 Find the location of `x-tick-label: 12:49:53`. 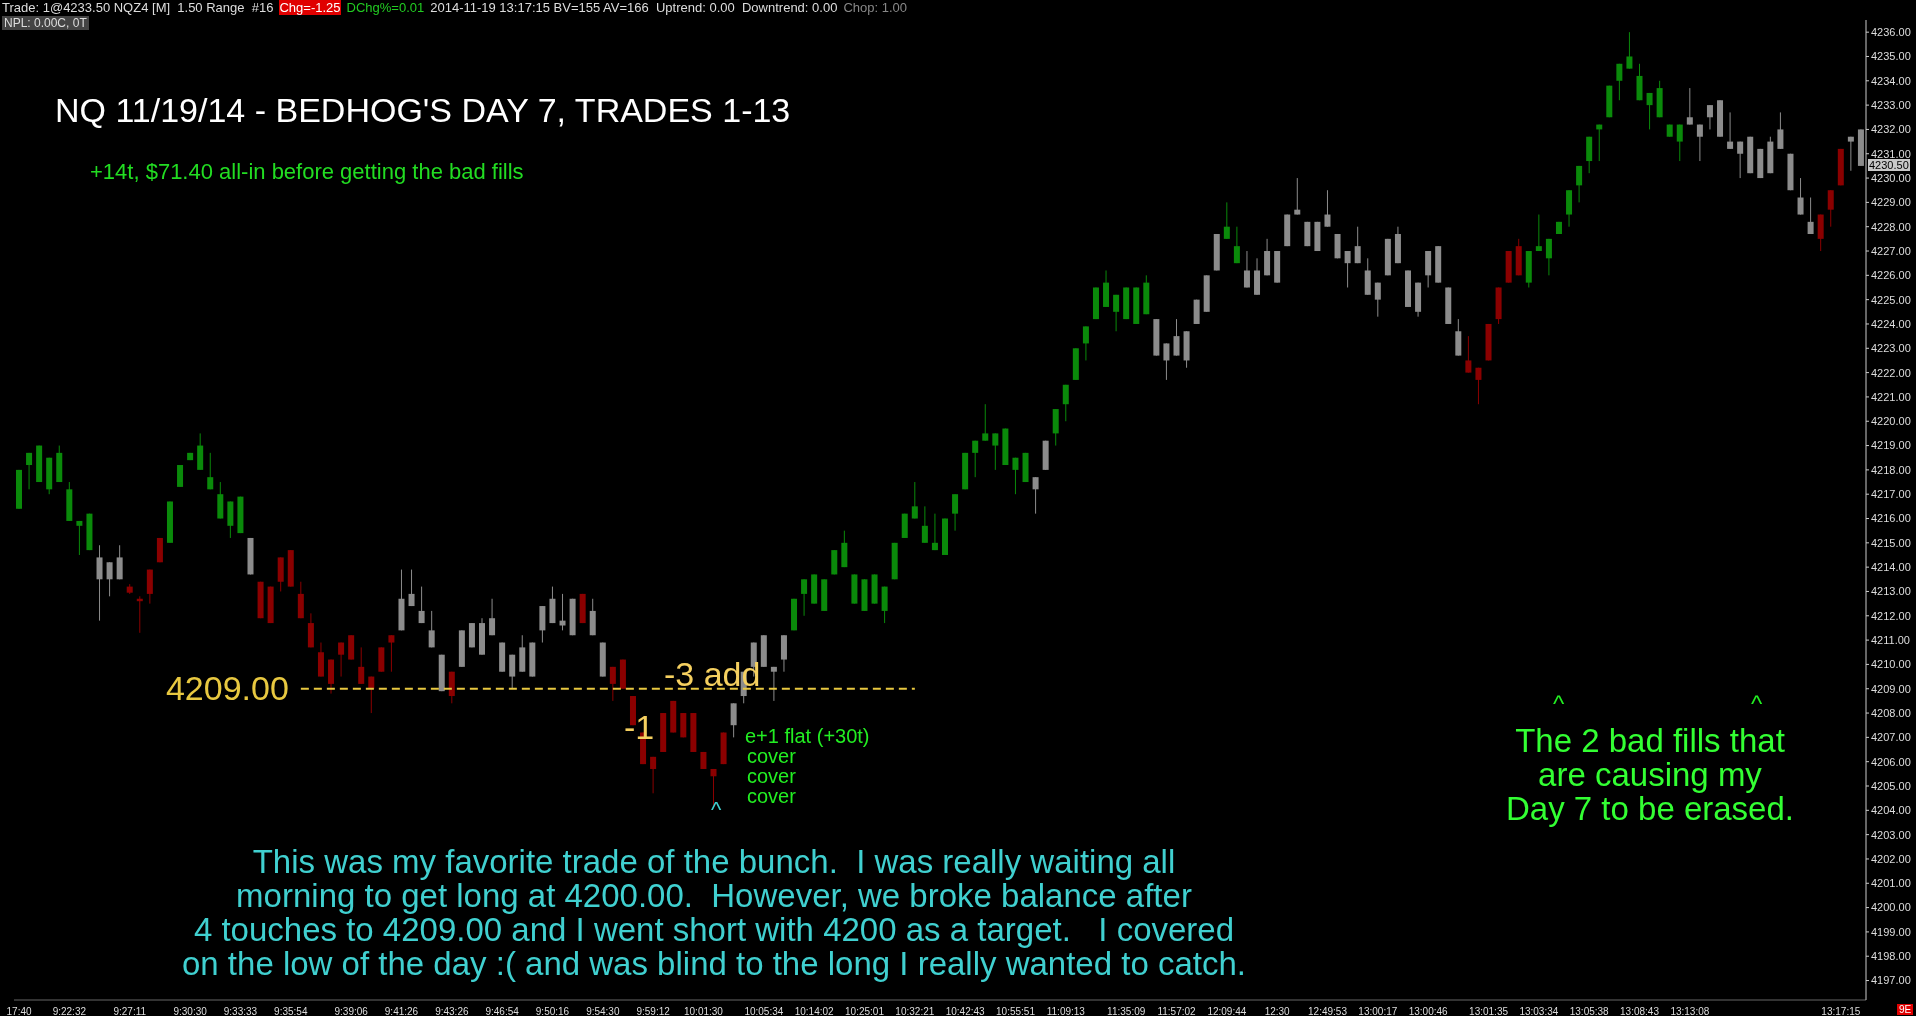

x-tick-label: 12:49:53 is located at coordinates (1328, 1011).